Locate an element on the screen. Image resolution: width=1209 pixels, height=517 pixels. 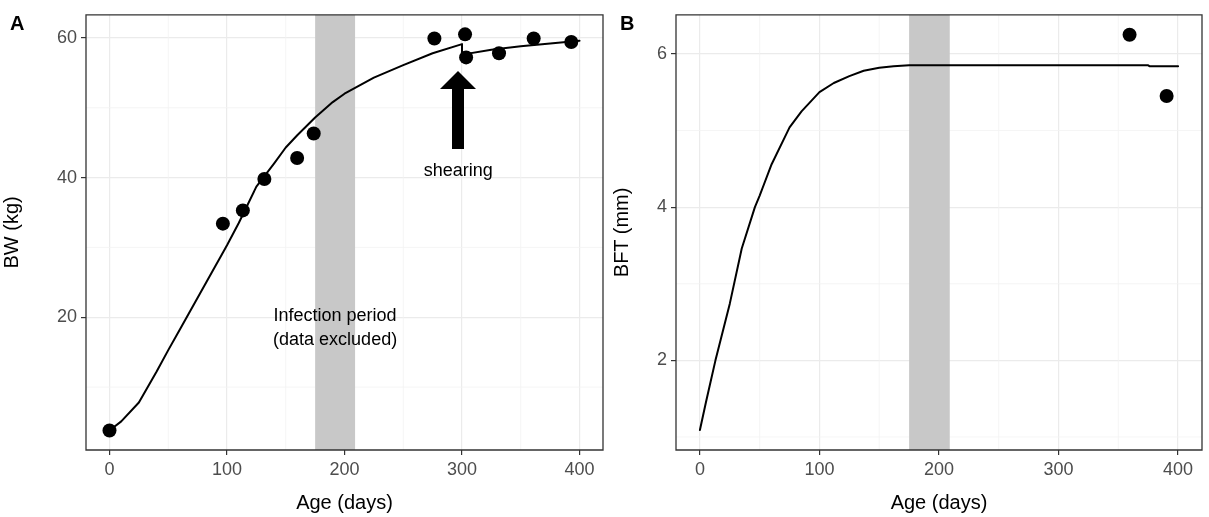
y-axis-title: BFT (mm) is located at coordinates (620, 232).